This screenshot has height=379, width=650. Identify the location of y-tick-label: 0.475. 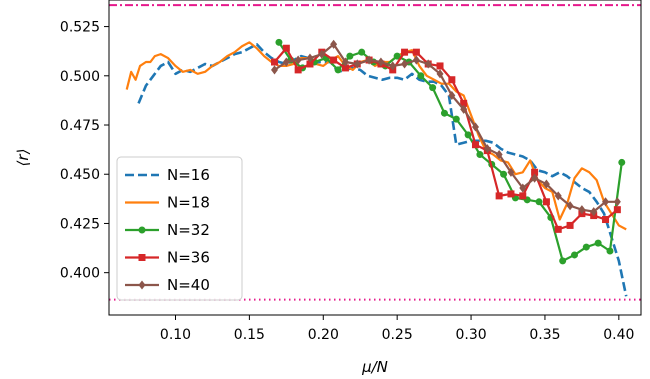
(80, 126).